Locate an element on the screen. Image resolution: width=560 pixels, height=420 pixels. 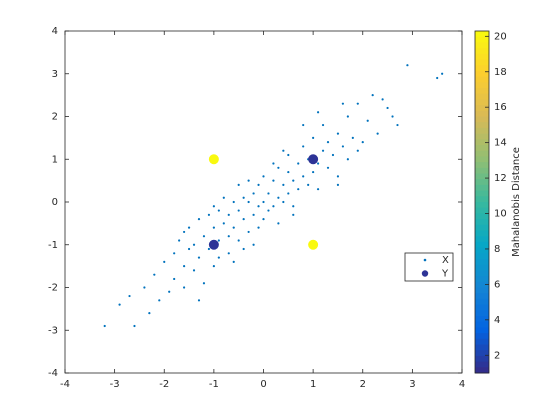
colorbar-tick-label: 10 is located at coordinates (500, 214).